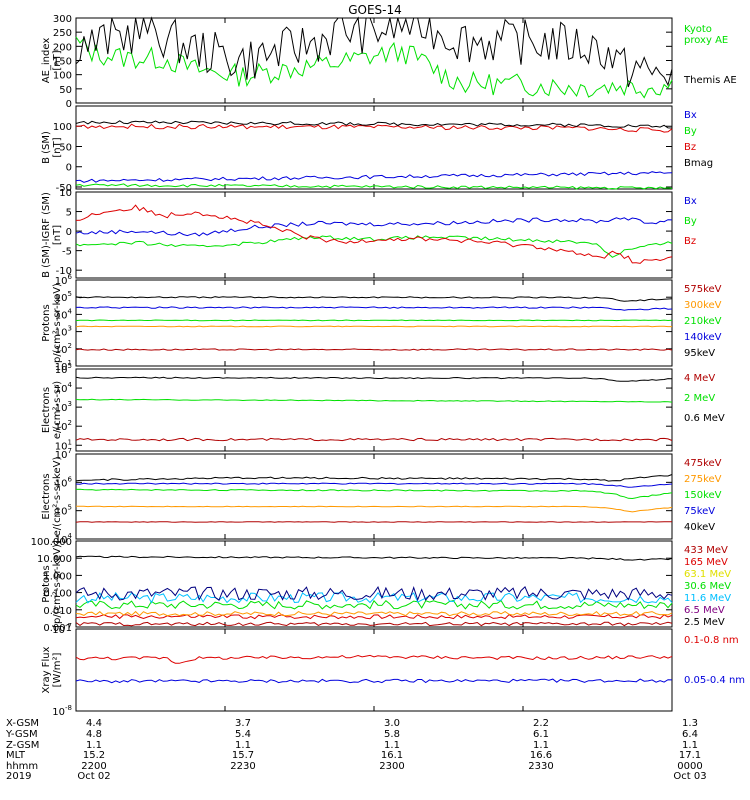  Describe the element at coordinates (374, 379) in the screenshot. I see `series-line-0-6-mev` at that location.